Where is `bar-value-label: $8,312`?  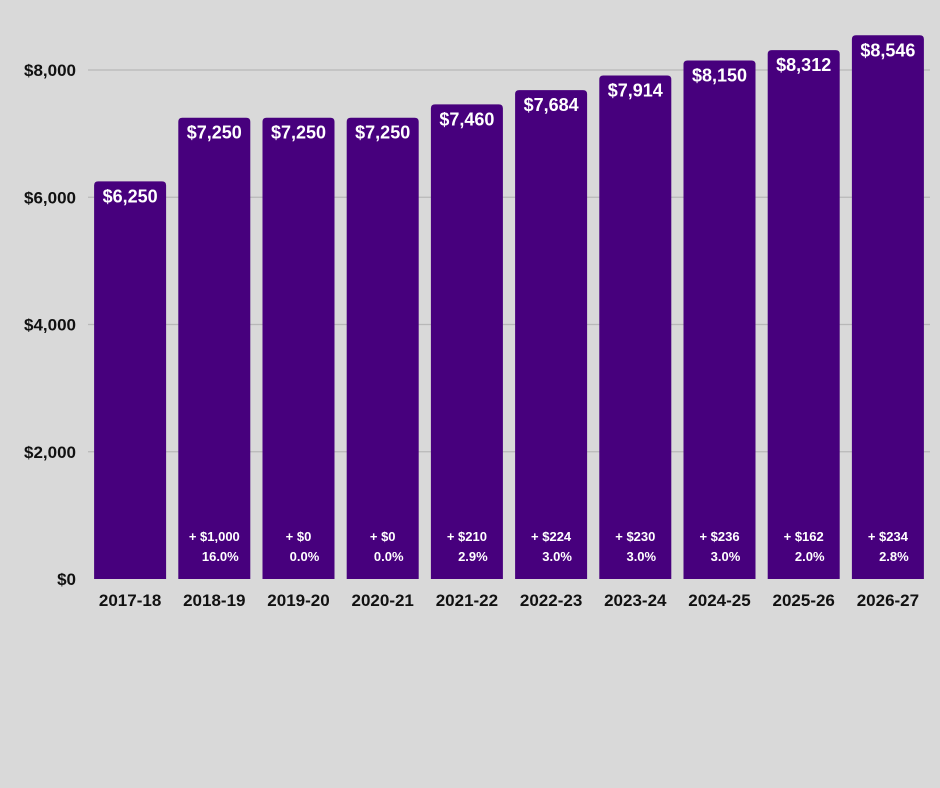
bar-value-label: $8,312 is located at coordinates (803, 65).